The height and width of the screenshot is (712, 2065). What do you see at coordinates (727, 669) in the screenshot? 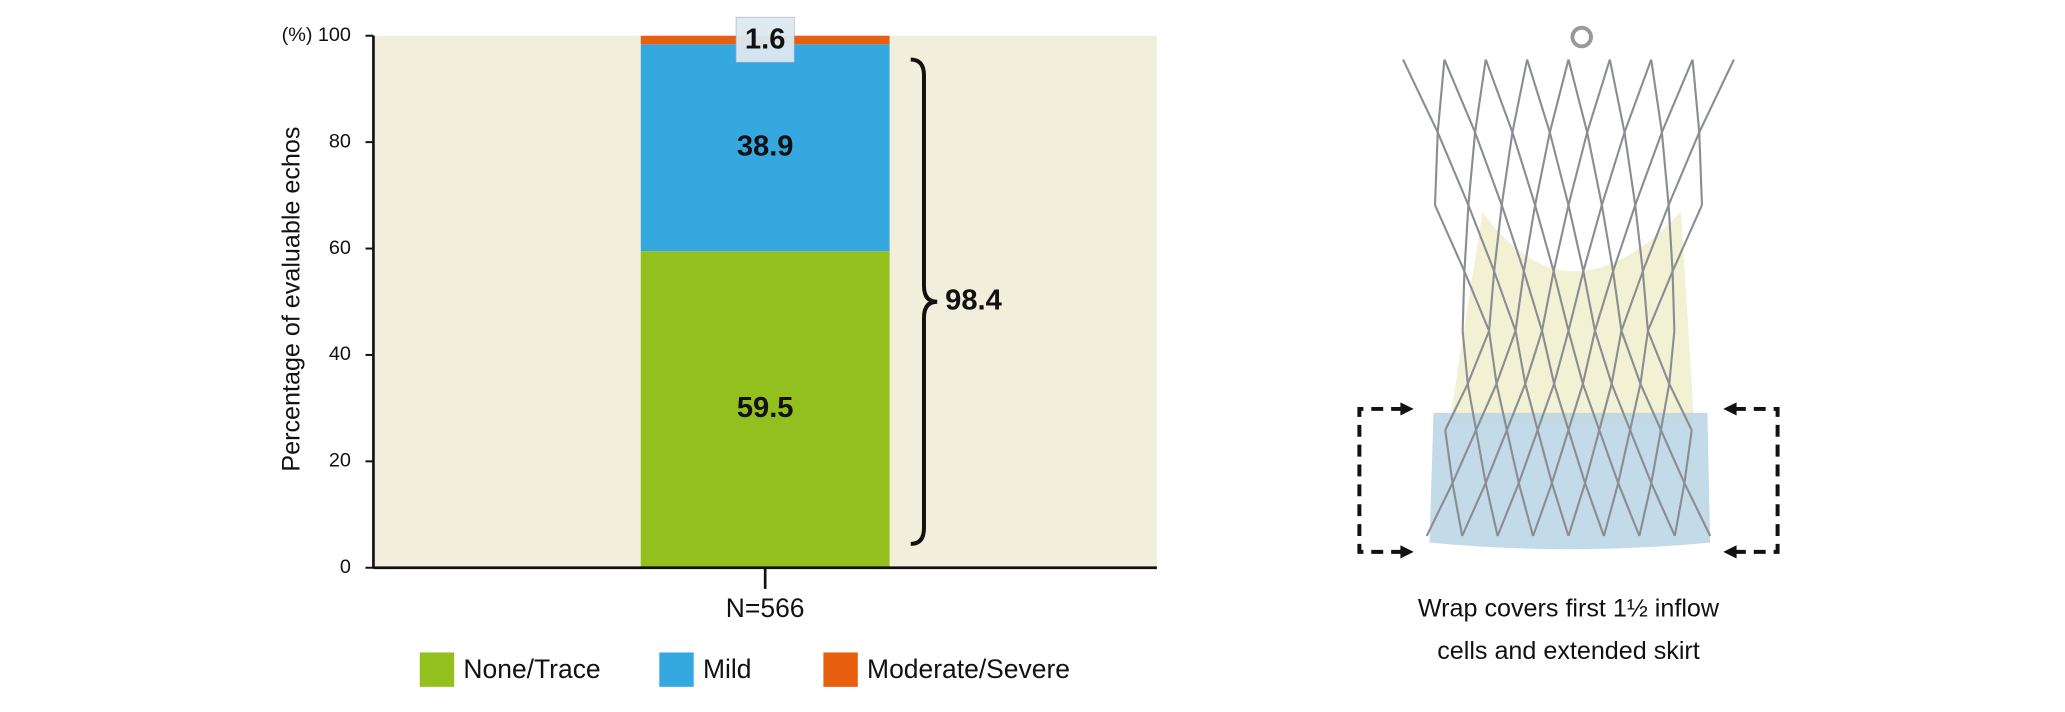
I see `legend-label: Mild` at bounding box center [727, 669].